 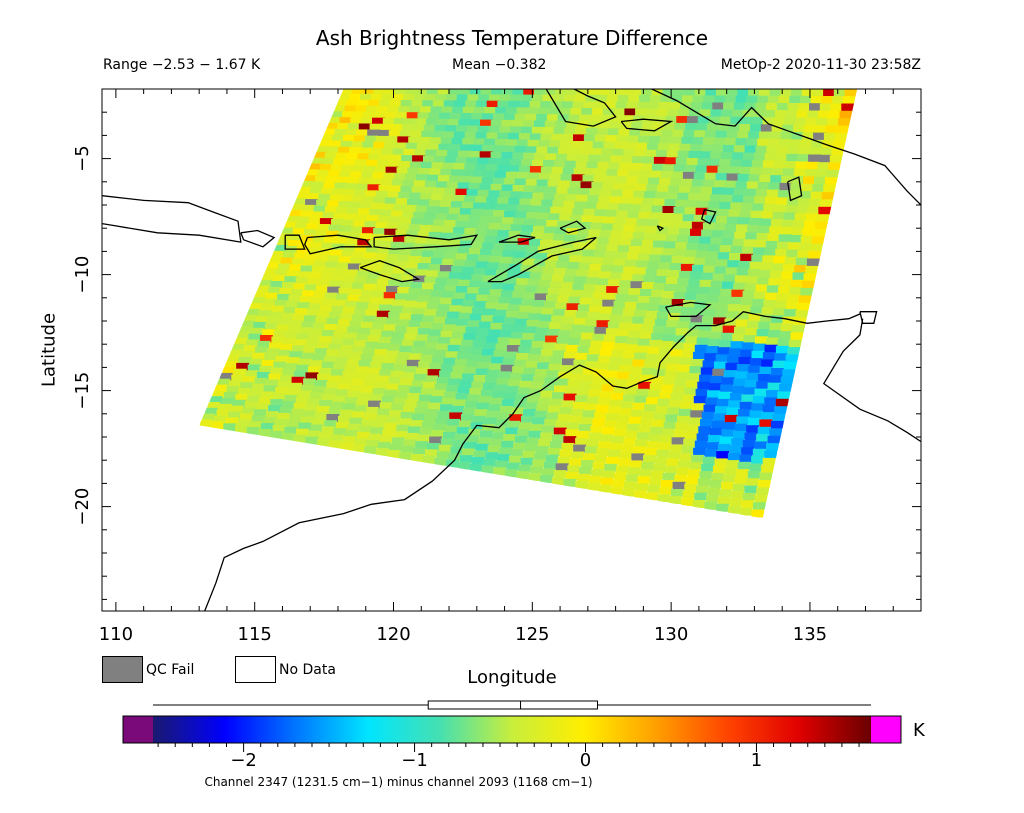 What do you see at coordinates (295, 242) in the screenshot?
I see `coastline` at bounding box center [295, 242].